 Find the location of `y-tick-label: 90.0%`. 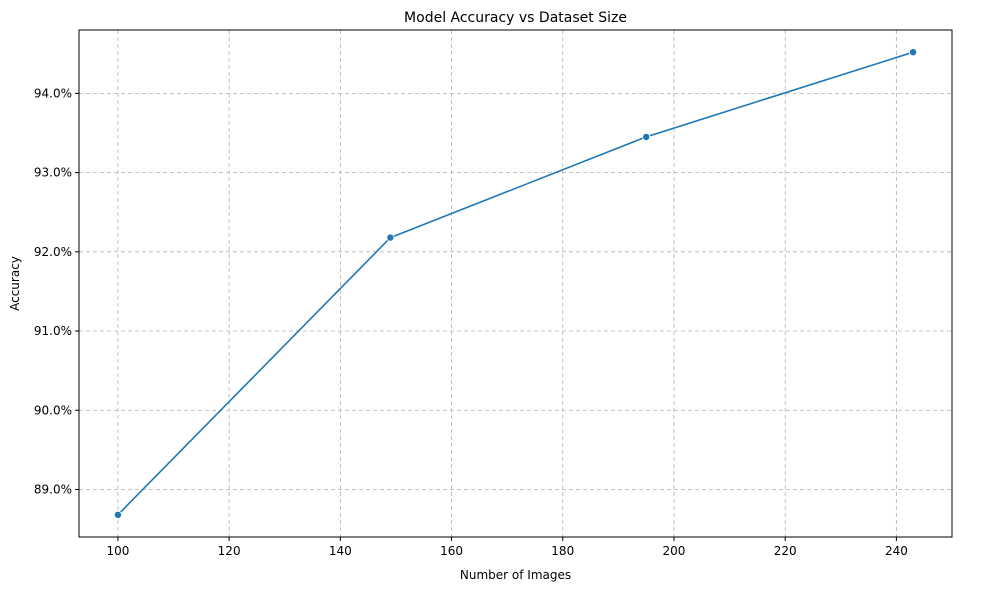

y-tick-label: 90.0% is located at coordinates (53, 410).